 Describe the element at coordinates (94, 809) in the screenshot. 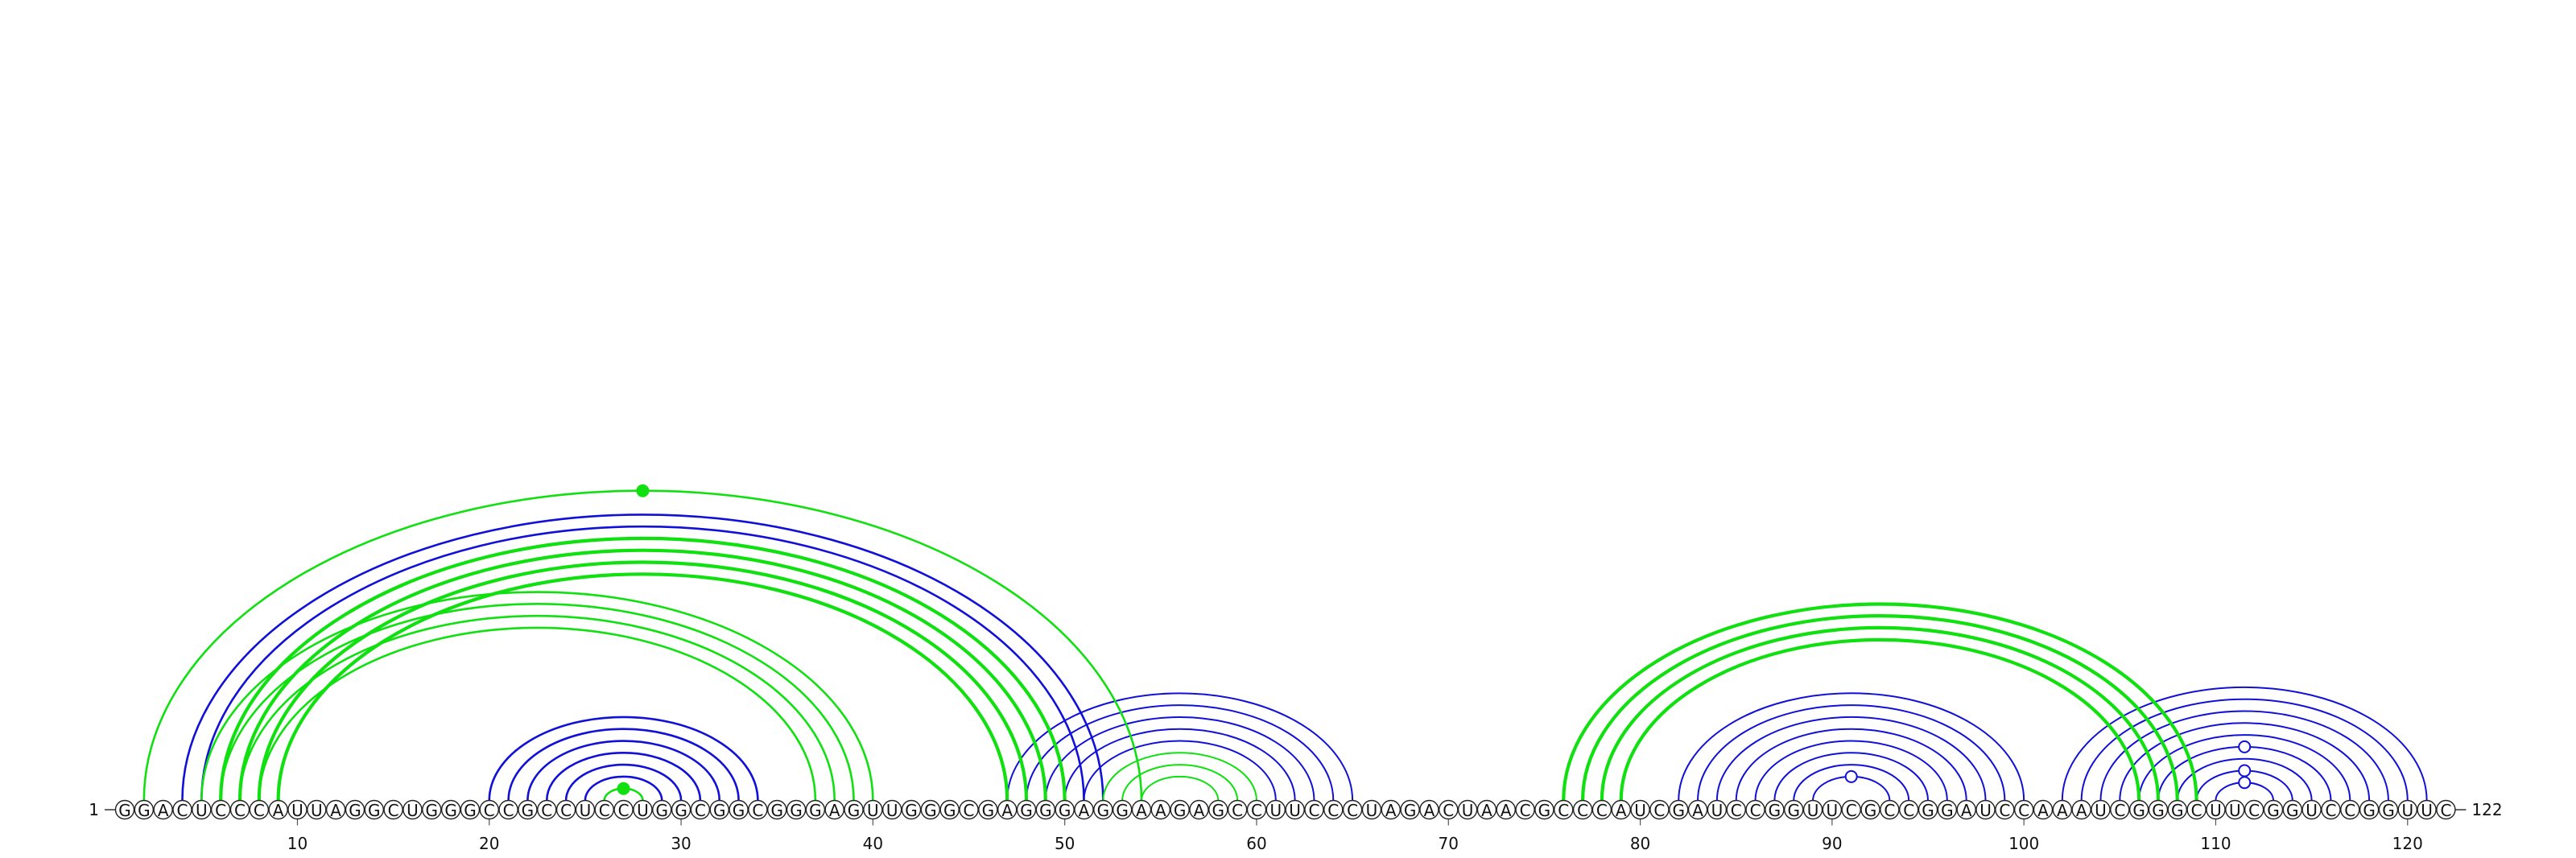

I see `sequence-start-label: 1` at that location.